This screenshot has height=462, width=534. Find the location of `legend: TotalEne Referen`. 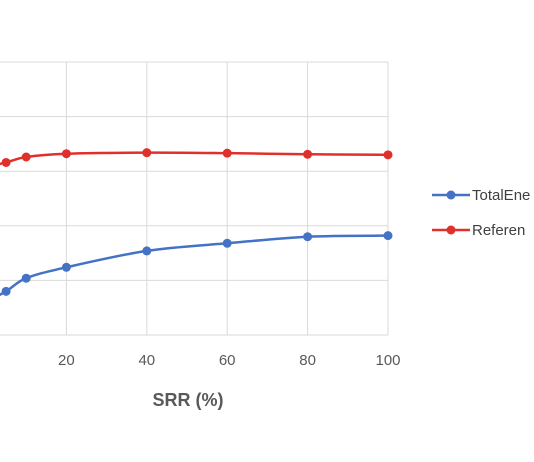

legend: TotalEne Referen is located at coordinates (481, 213).